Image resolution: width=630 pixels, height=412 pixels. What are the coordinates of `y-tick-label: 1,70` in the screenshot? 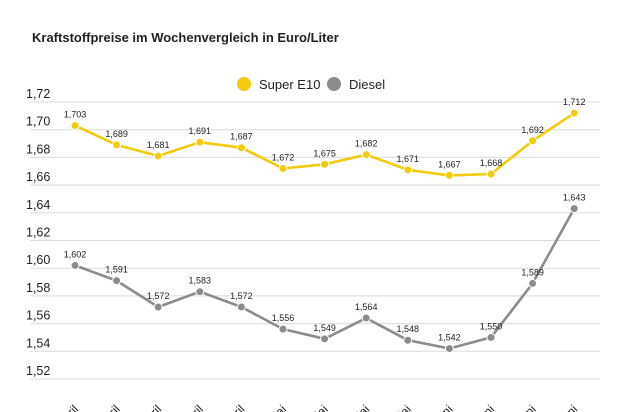 It's located at (38, 122).